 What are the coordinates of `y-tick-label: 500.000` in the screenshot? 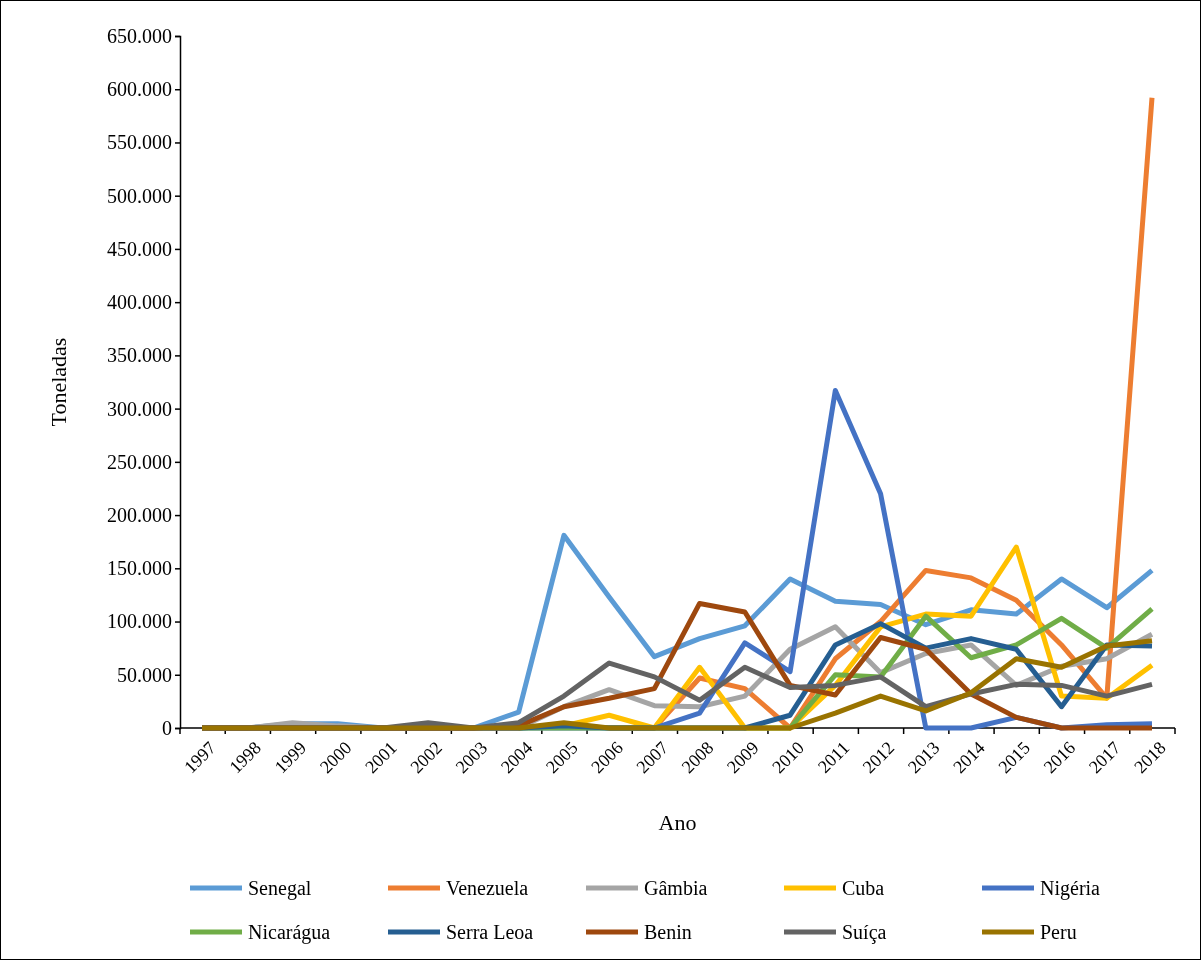 It's located at (139, 195).